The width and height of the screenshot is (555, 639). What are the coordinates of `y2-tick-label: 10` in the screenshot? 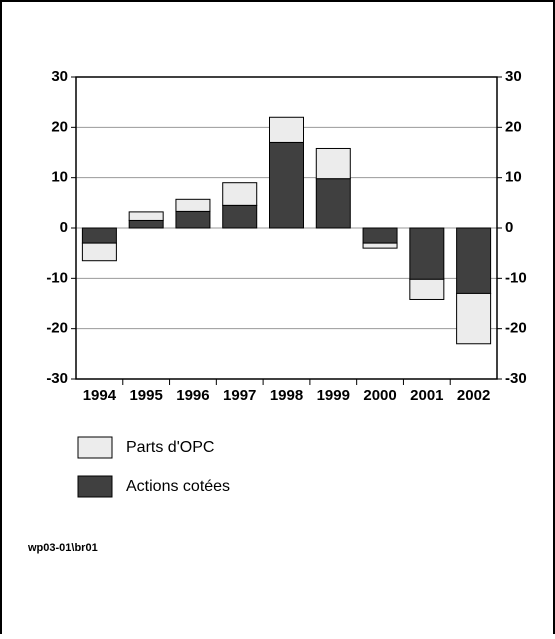 It's located at (513, 177).